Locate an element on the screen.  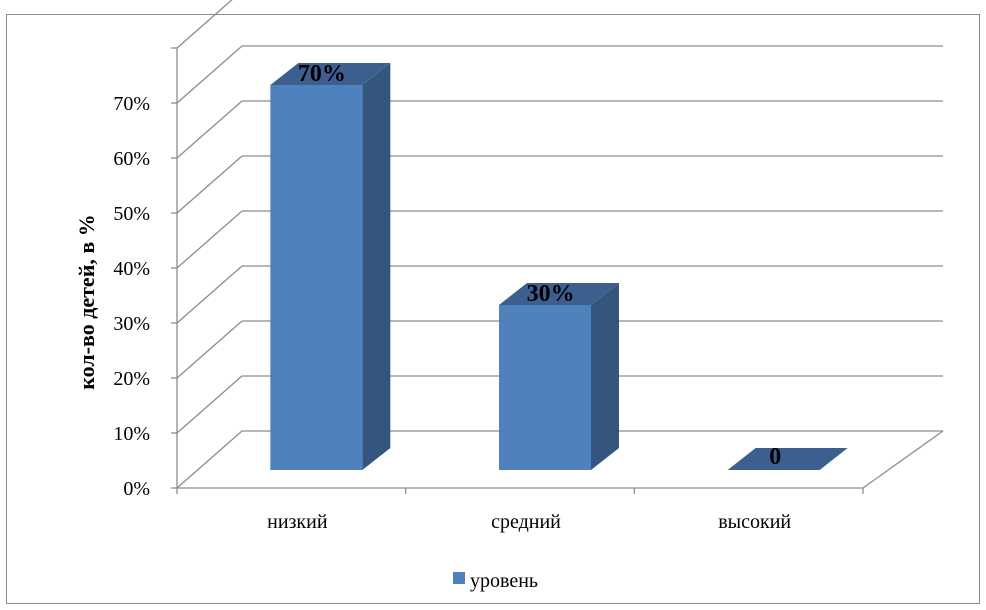
y-tick-label-70: 70% is located at coordinates (131, 104).